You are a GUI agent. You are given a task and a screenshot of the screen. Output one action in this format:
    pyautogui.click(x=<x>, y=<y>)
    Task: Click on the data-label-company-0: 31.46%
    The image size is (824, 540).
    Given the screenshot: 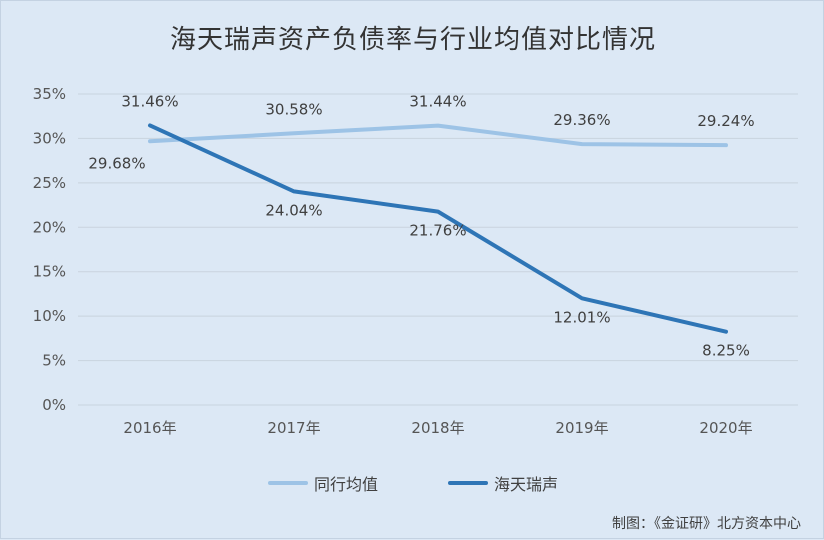 What is the action you would take?
    pyautogui.click(x=149, y=101)
    